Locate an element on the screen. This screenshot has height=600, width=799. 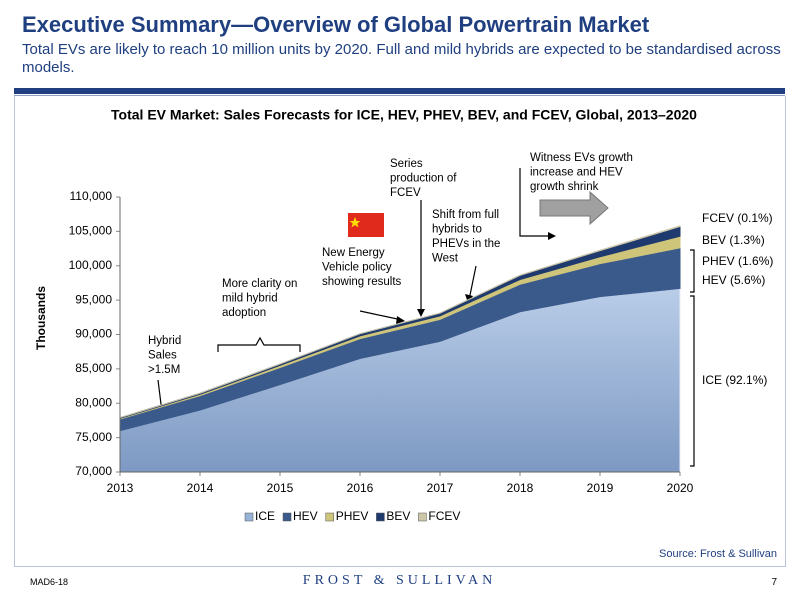
annotation: Shift from full is located at coordinates (465, 215).